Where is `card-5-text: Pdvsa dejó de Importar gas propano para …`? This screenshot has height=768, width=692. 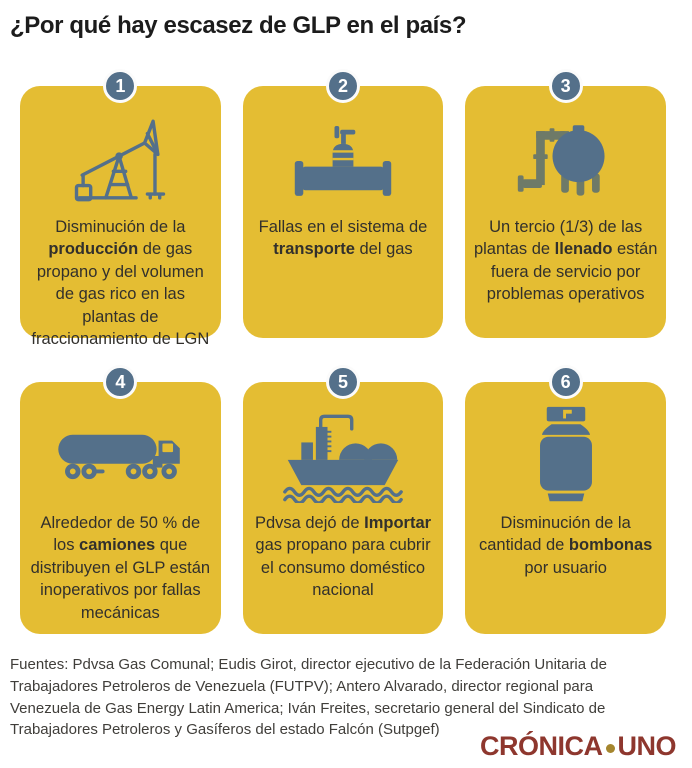
card-5-text: Pdvsa dejó de Importar gas propano para … is located at coordinates (343, 557).